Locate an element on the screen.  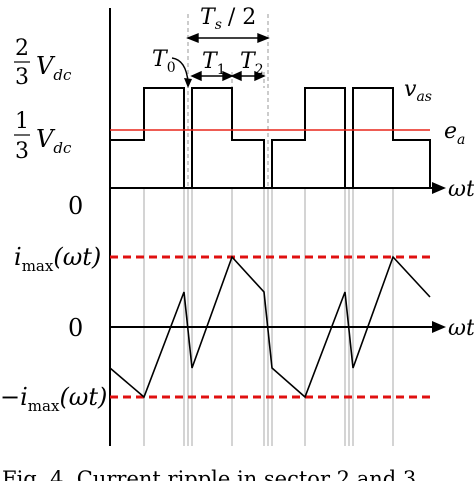
imax-label: imax(ωt) is located at coordinates (57, 259).